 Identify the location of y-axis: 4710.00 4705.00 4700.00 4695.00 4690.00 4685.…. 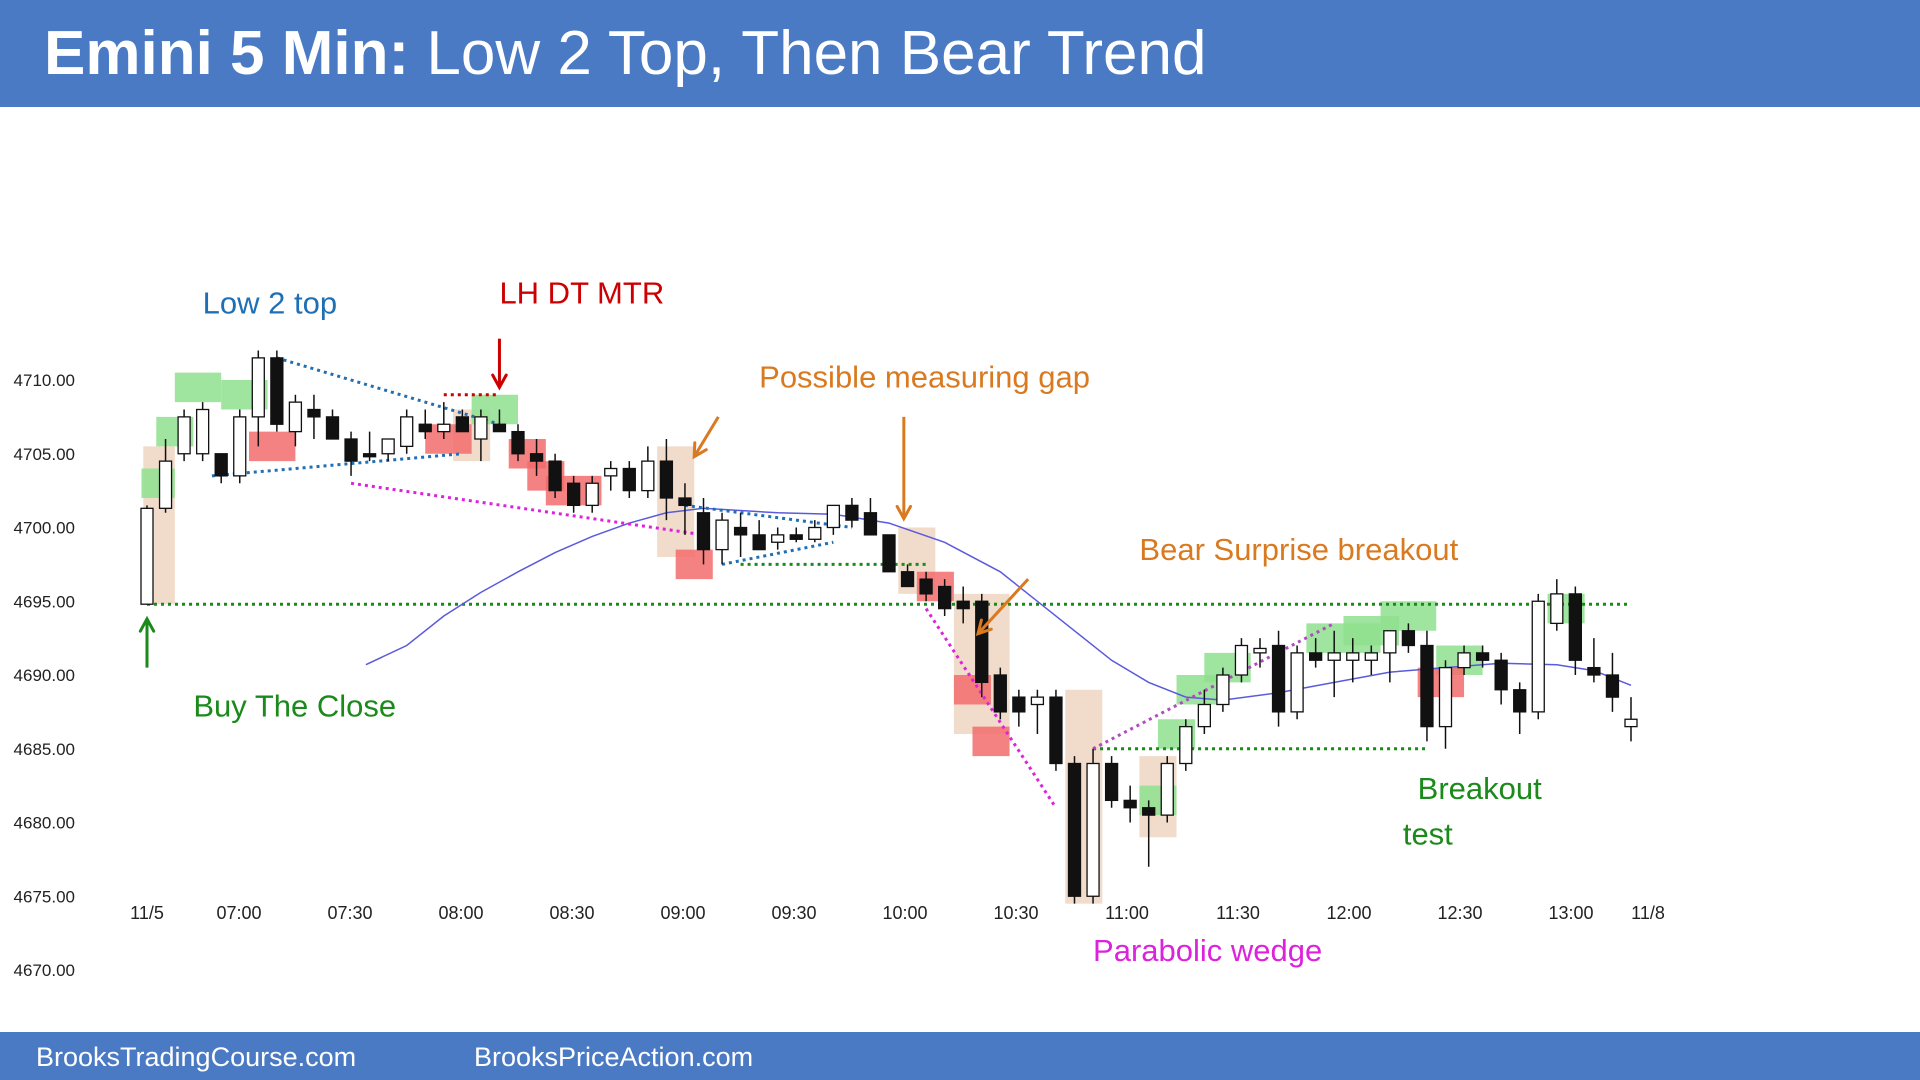
(44, 675).